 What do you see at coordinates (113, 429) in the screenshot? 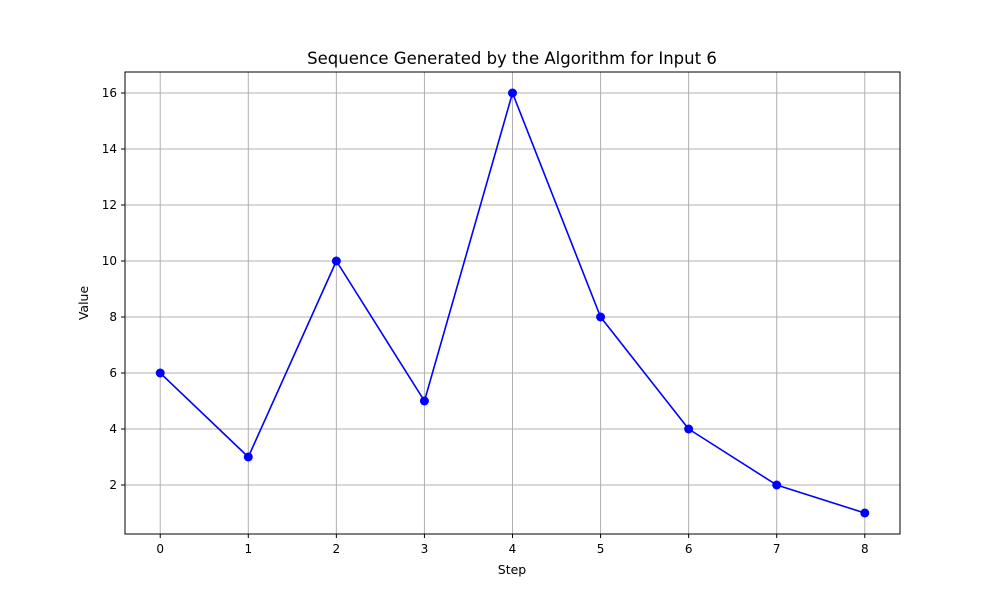
I see `y-tick-label: 4` at bounding box center [113, 429].